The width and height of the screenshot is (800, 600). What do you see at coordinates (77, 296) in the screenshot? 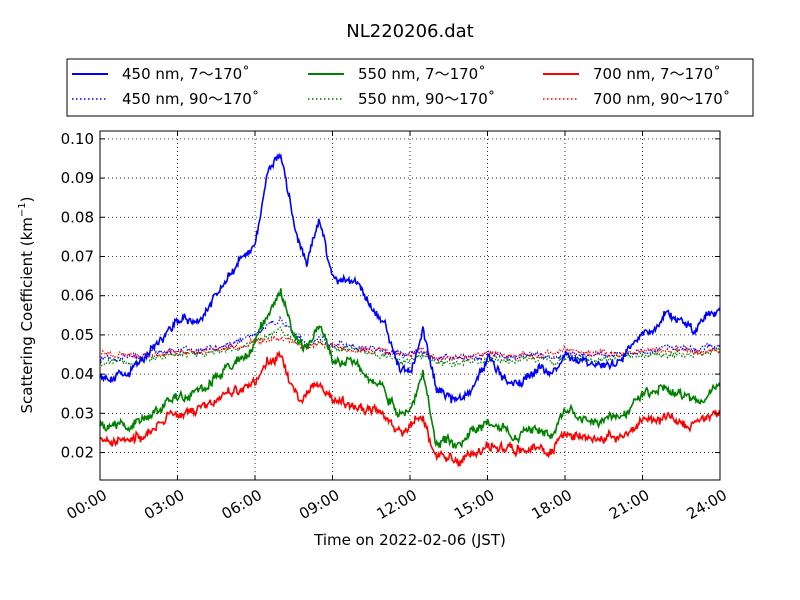
I see `y-tick-label: 0.06` at bounding box center [77, 296].